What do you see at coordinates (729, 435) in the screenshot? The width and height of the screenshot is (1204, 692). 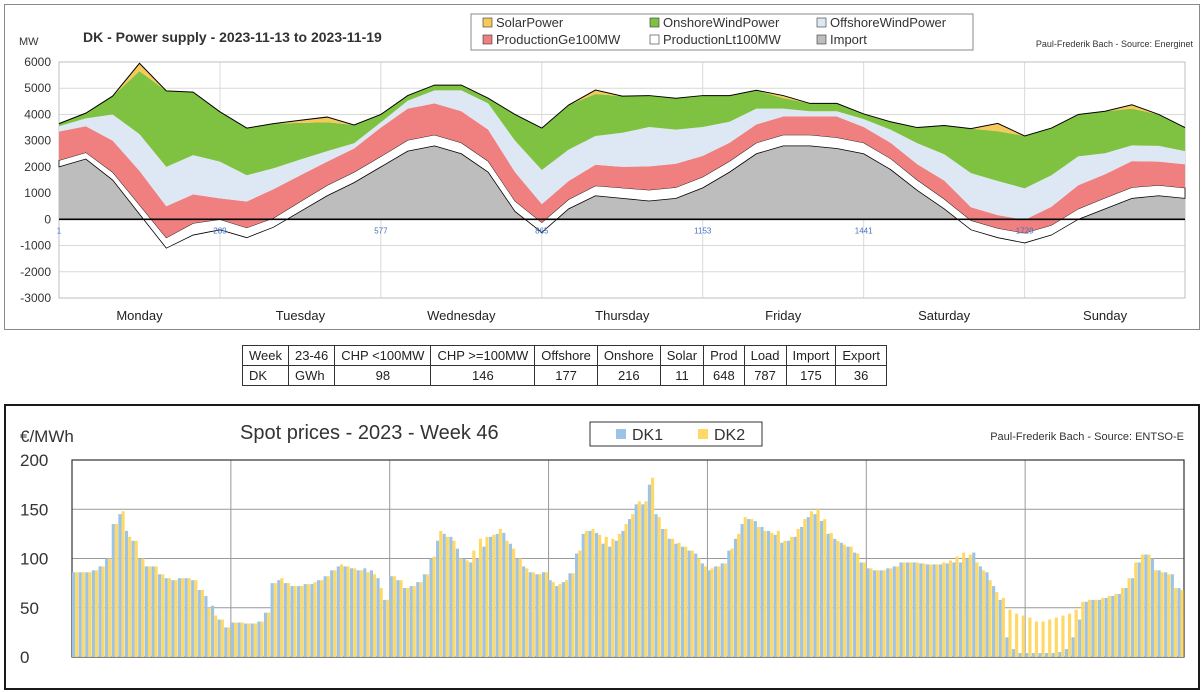 I see `spot-legend-label: DK2` at bounding box center [729, 435].